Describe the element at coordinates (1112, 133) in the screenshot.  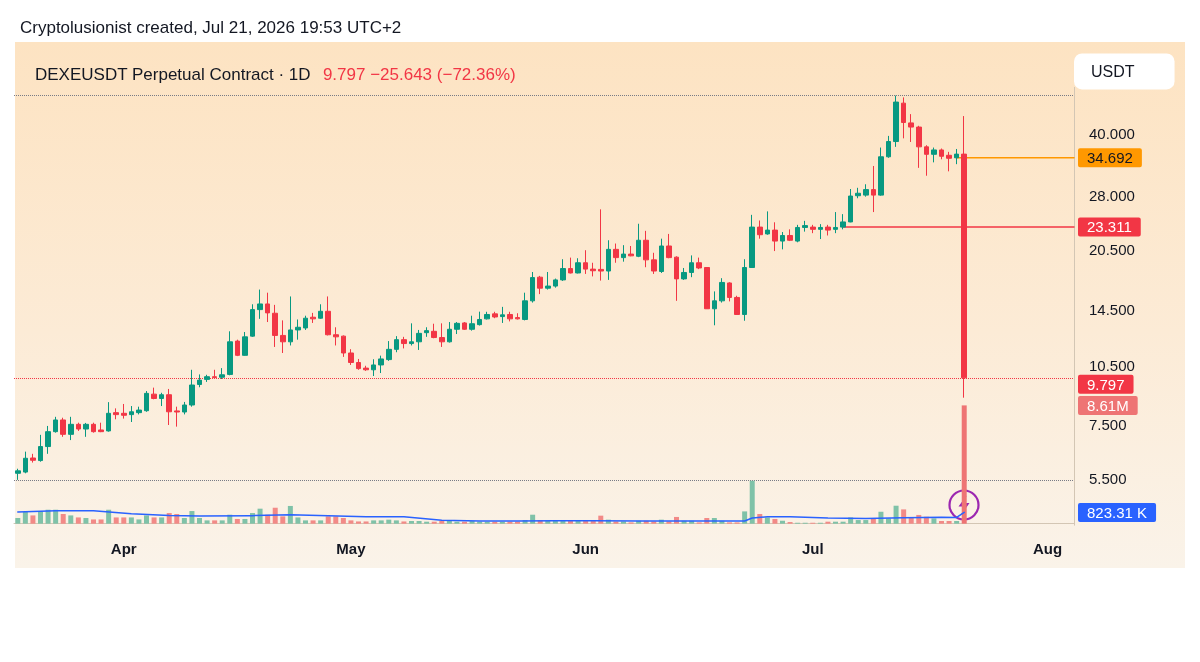
I see `y-tick-label: 40.000` at that location.